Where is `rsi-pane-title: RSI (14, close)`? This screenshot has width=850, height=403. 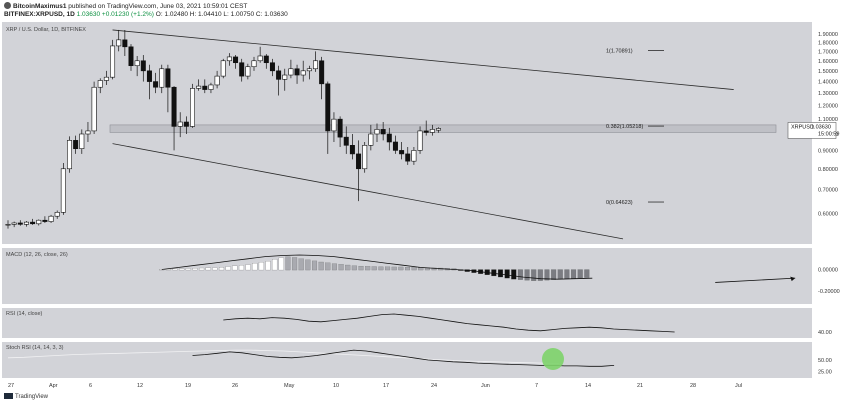
rsi-pane-title: RSI (14, close) is located at coordinates (24, 314).